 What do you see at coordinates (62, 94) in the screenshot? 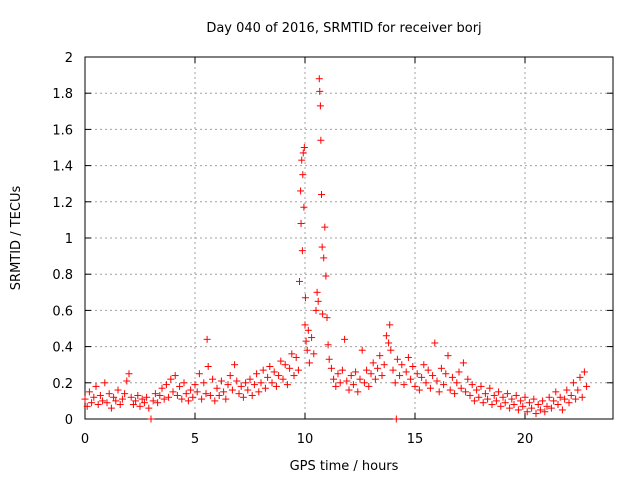
I see `y-tick-label: 1.8` at bounding box center [62, 94].